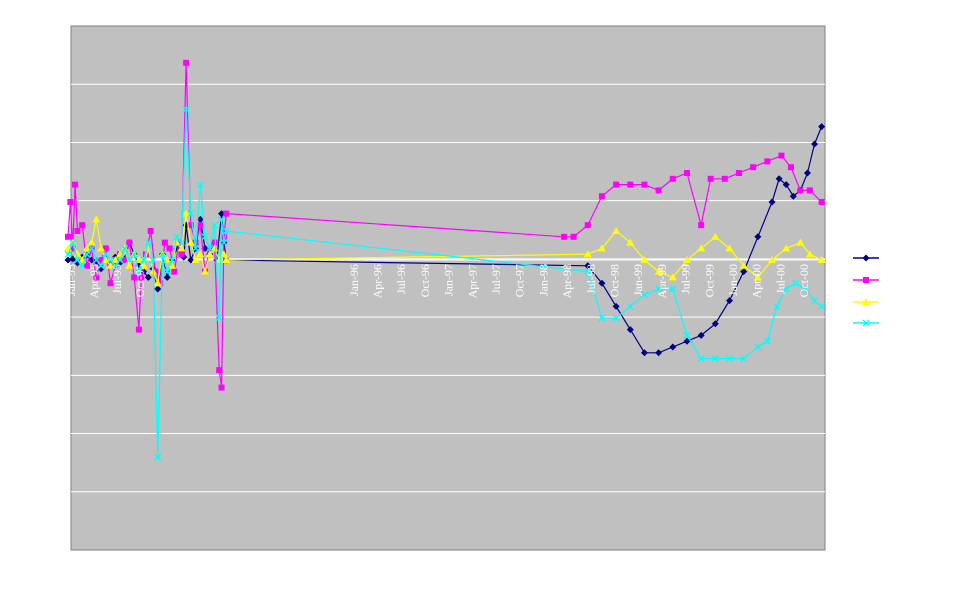  I want to click on x-tick-label: Apr-97, so click(472, 281).